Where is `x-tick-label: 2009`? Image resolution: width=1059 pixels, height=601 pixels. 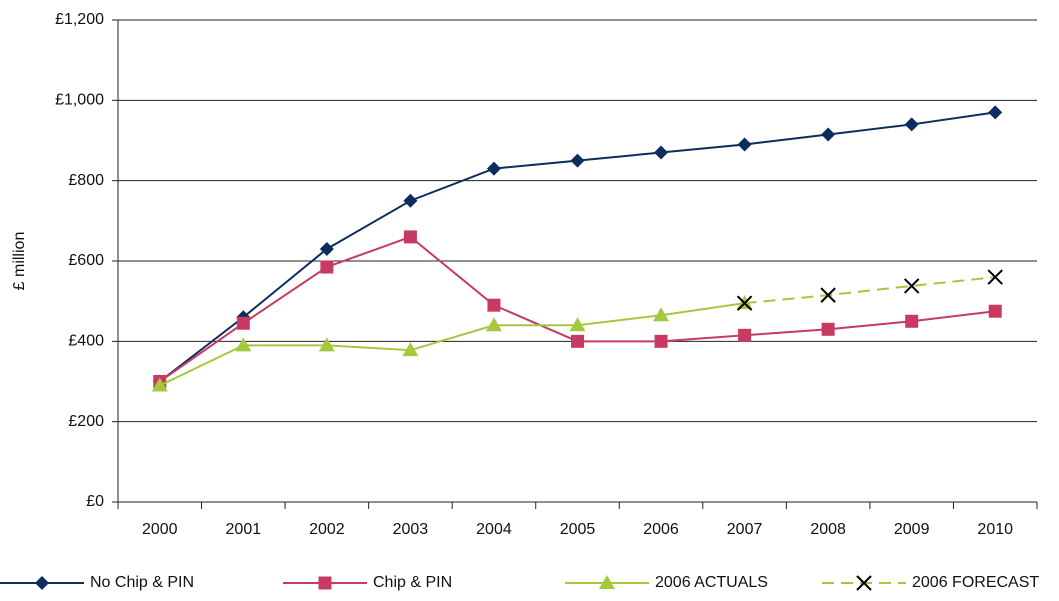
x-tick-label: 2009 is located at coordinates (912, 529).